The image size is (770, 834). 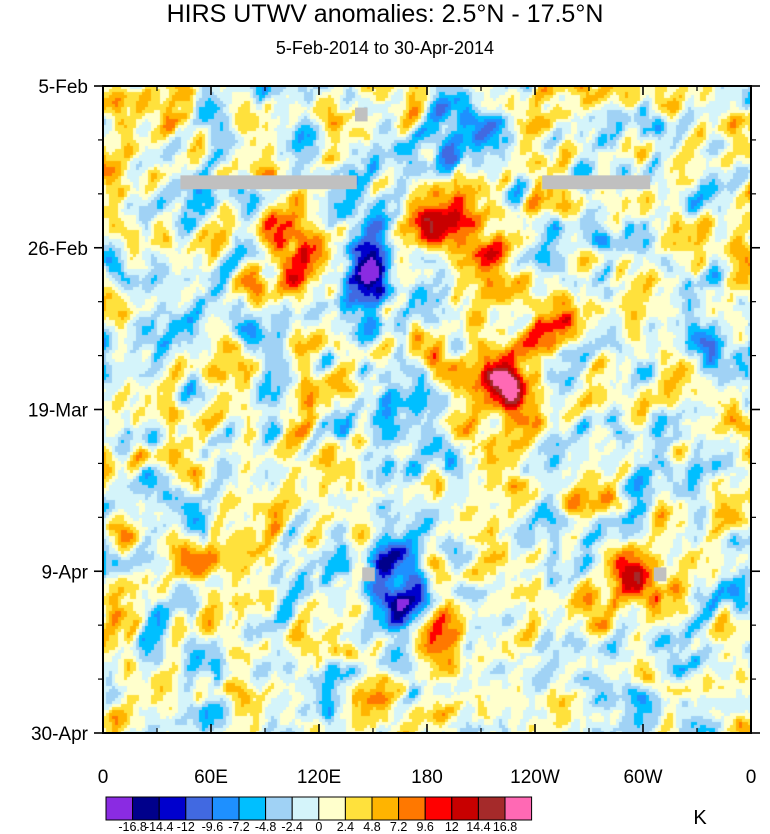 I want to click on colorbar-label: -4.8, so click(x=266, y=827).